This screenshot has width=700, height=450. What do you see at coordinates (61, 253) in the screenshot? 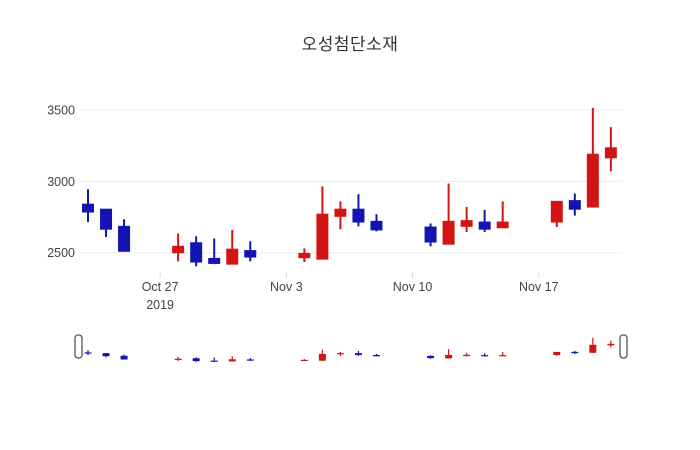
I see `y-axis-tick-label: 2500` at bounding box center [61, 253].